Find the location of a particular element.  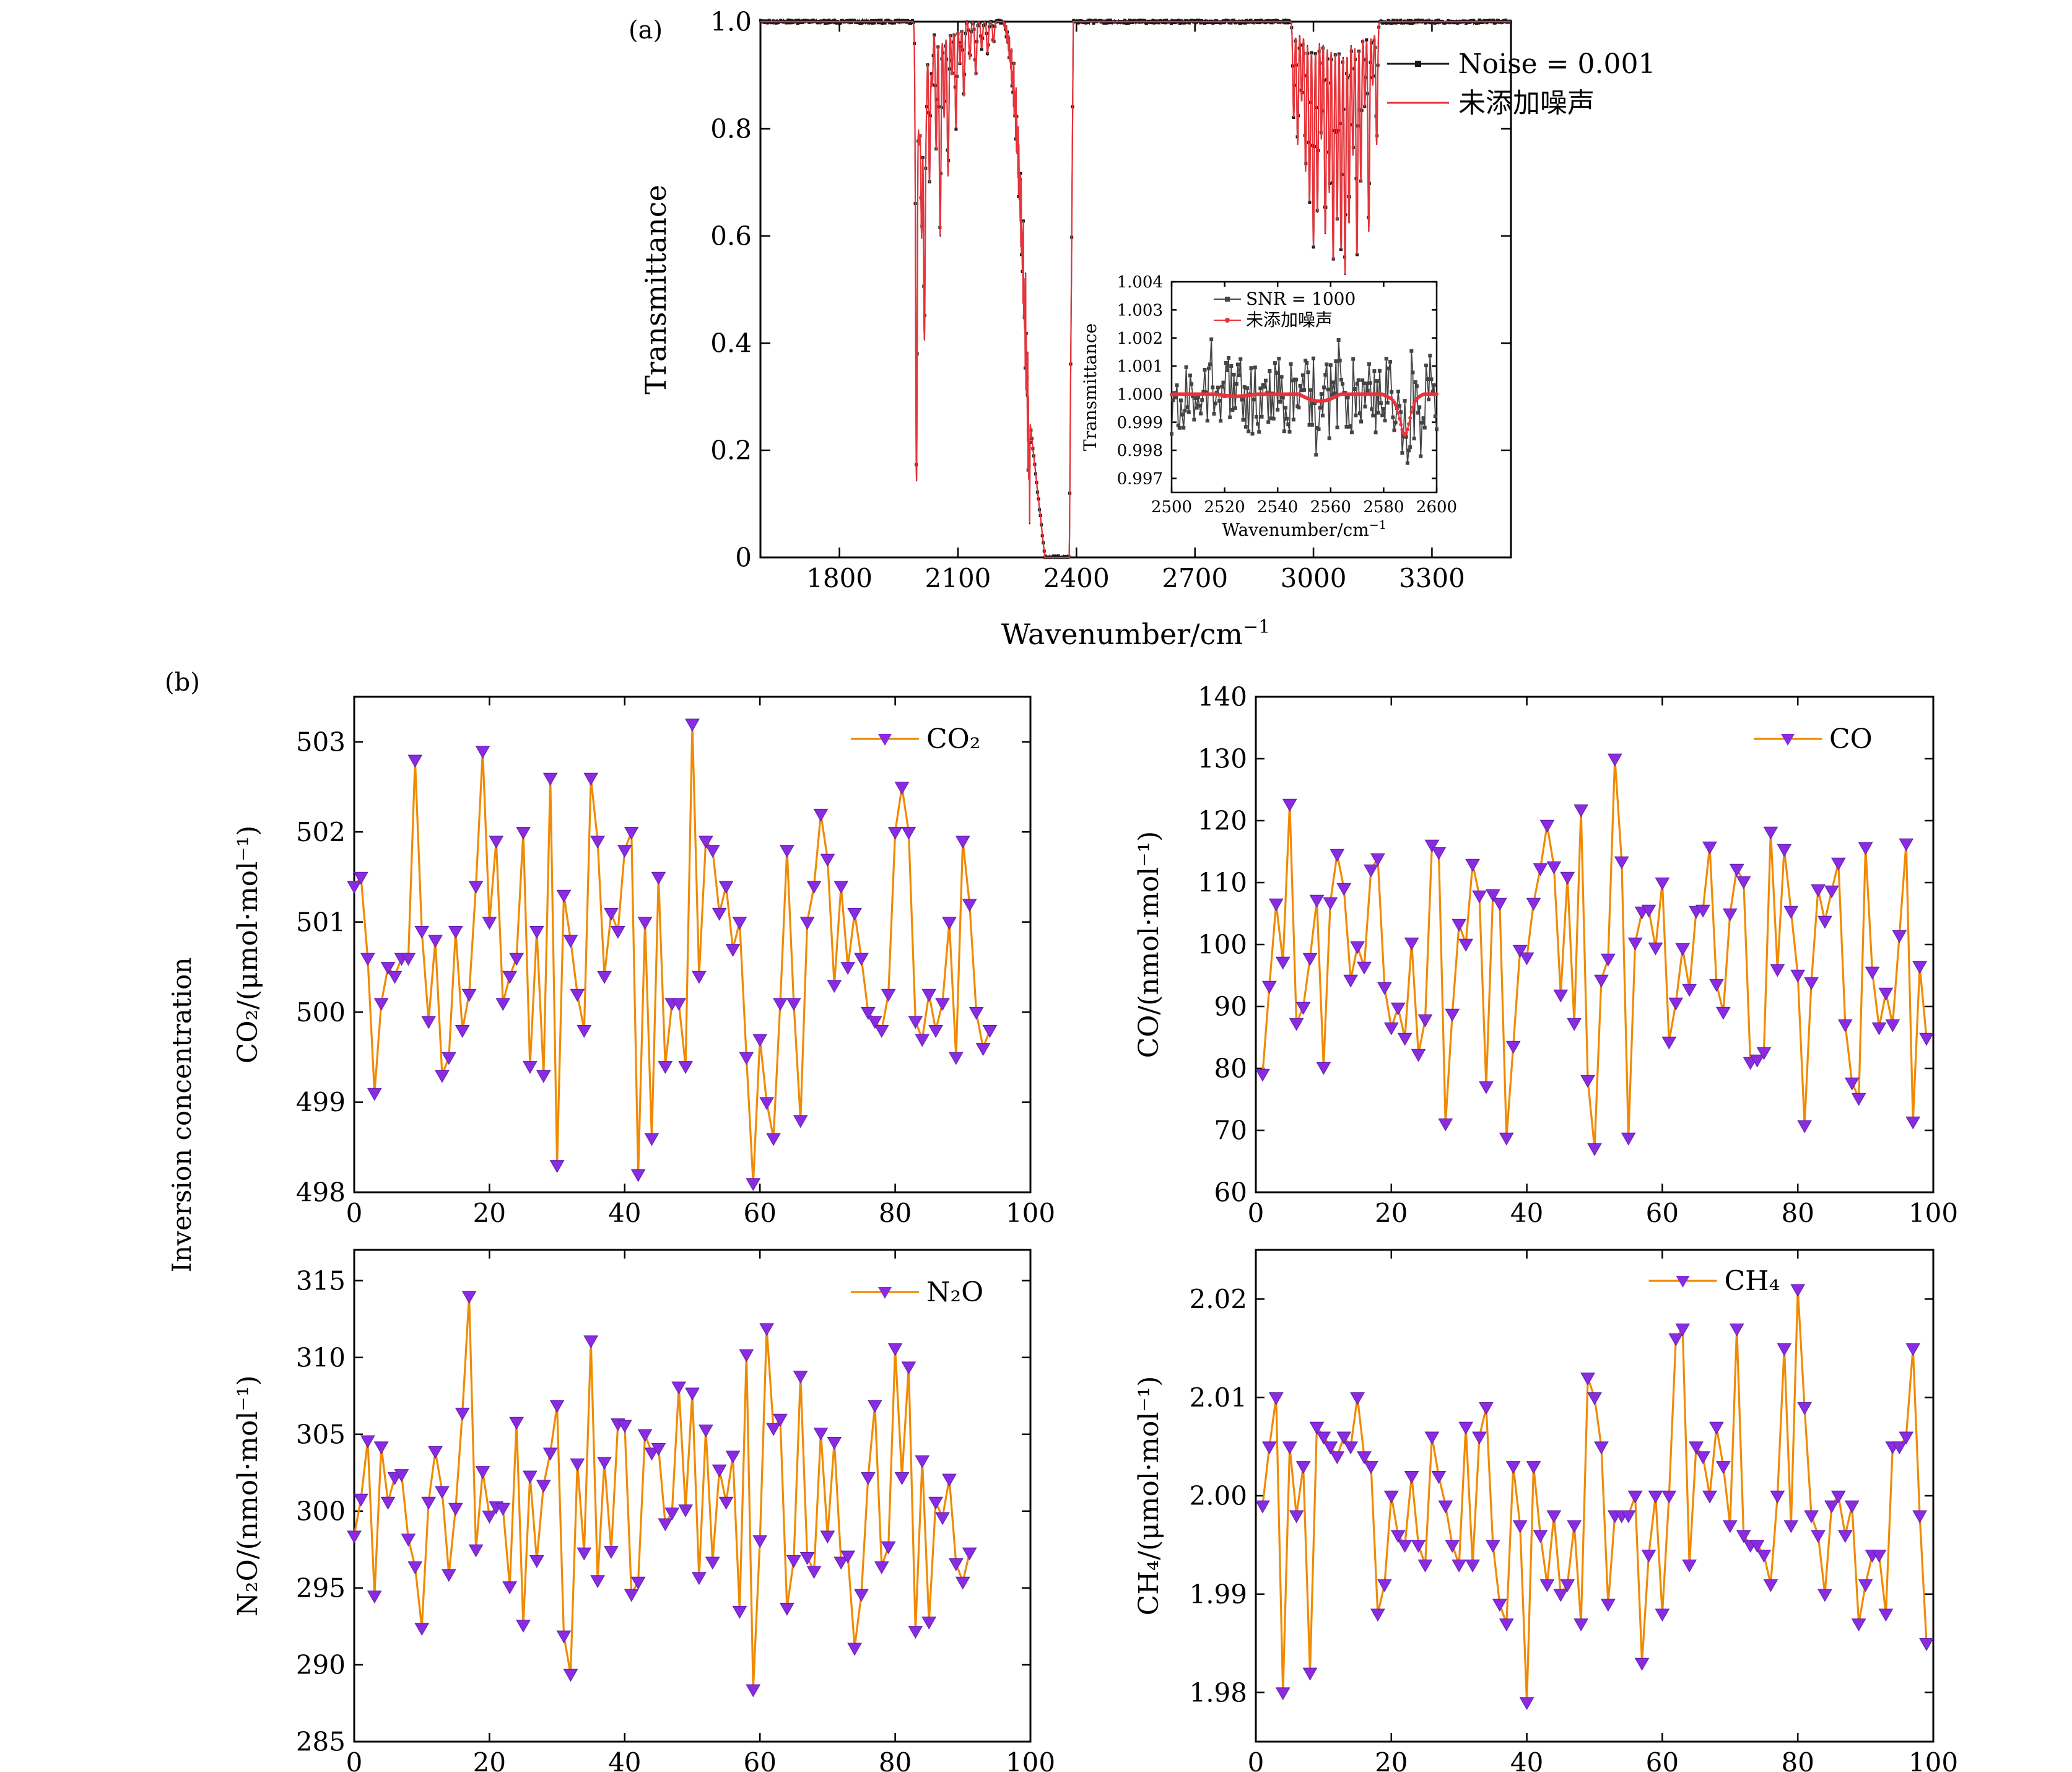

y-tick-label: 70 is located at coordinates (1230, 1130).